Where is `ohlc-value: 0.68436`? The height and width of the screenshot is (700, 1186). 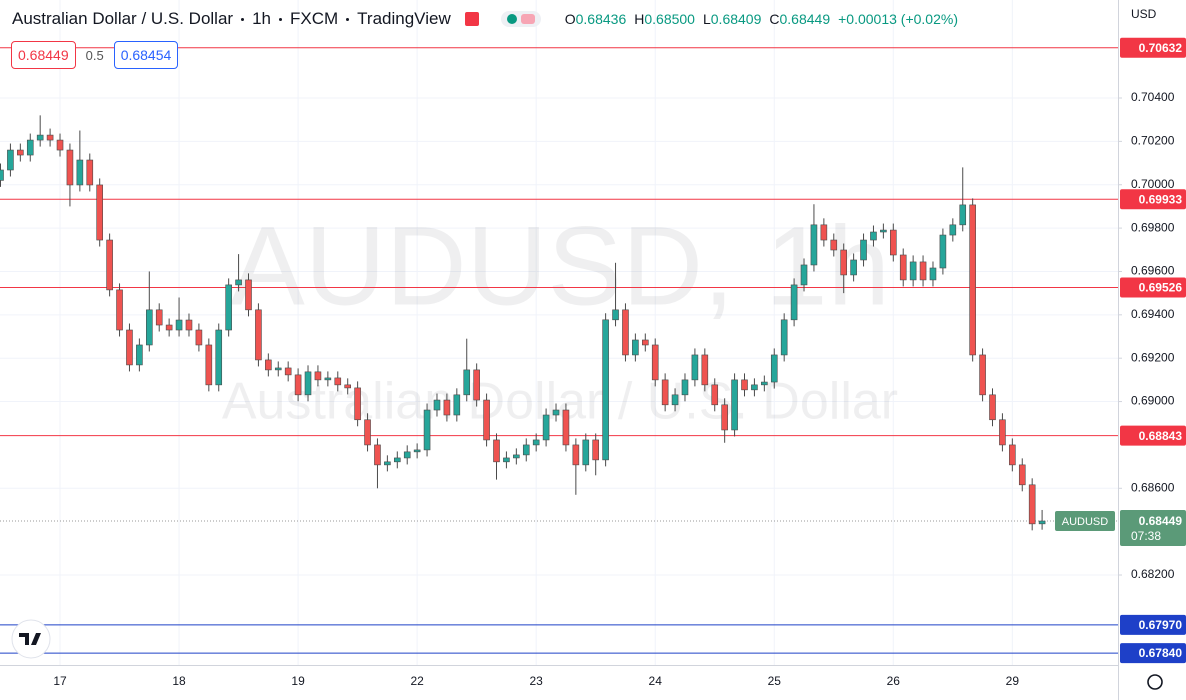 ohlc-value: 0.68436 is located at coordinates (601, 19).